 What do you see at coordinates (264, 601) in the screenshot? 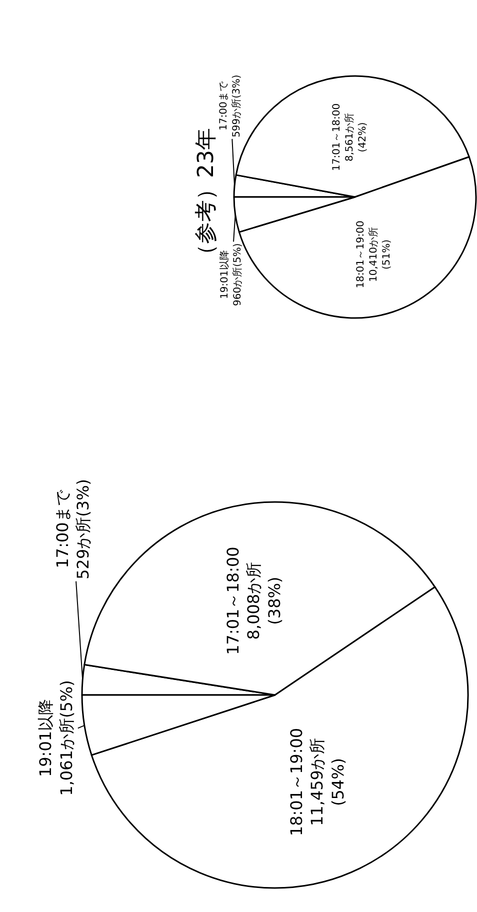
I see `data-label: 8,008か所 (38%)` at bounding box center [264, 601].